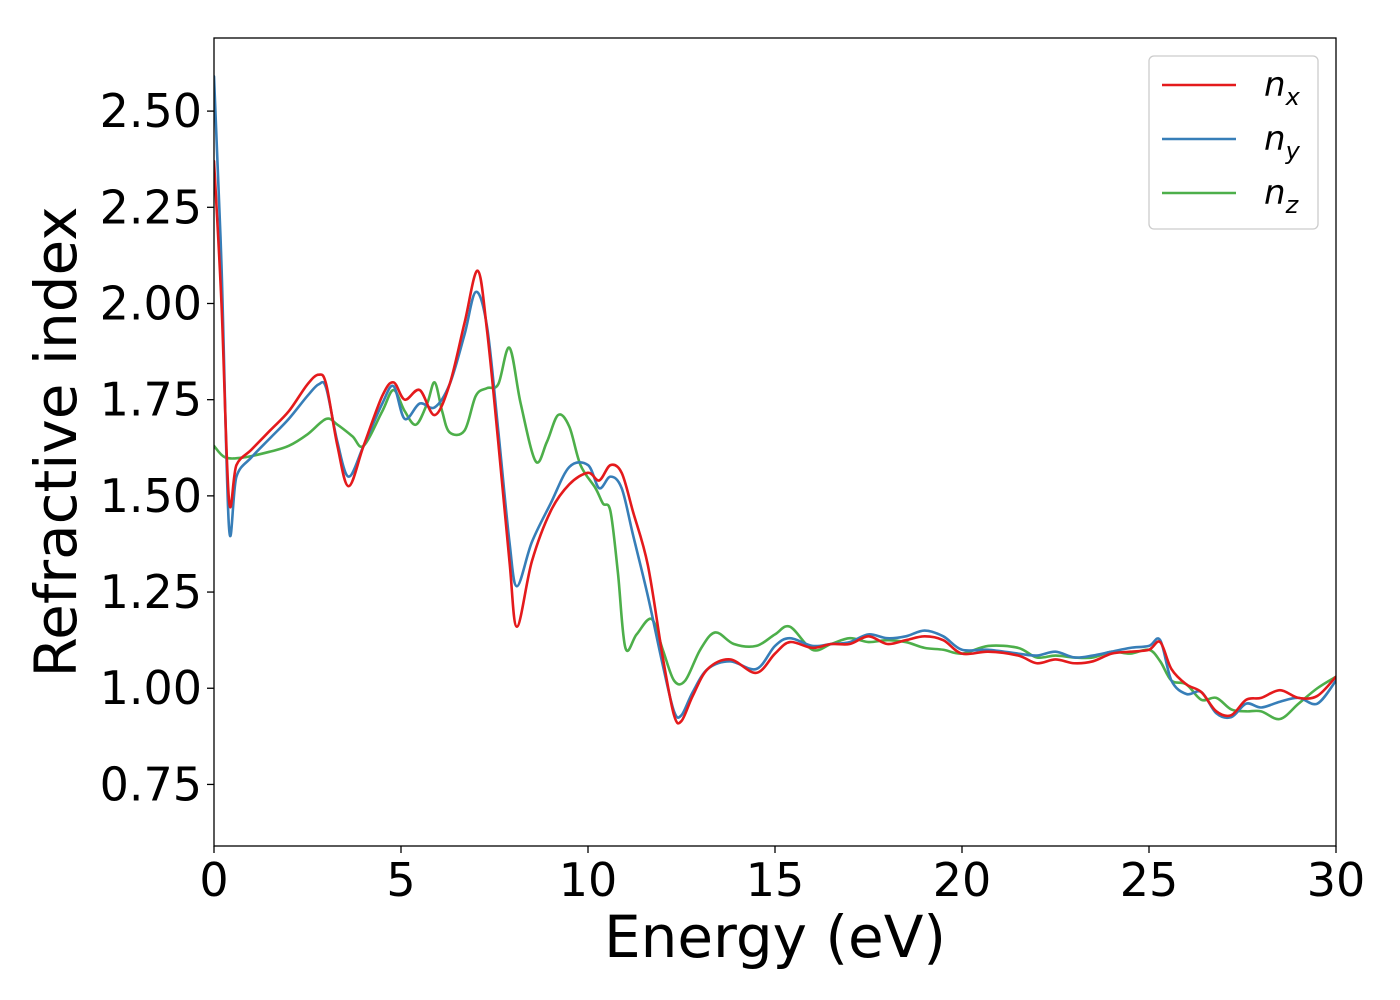  Describe the element at coordinates (962, 880) in the screenshot. I see `x-tick-label: 20` at that location.